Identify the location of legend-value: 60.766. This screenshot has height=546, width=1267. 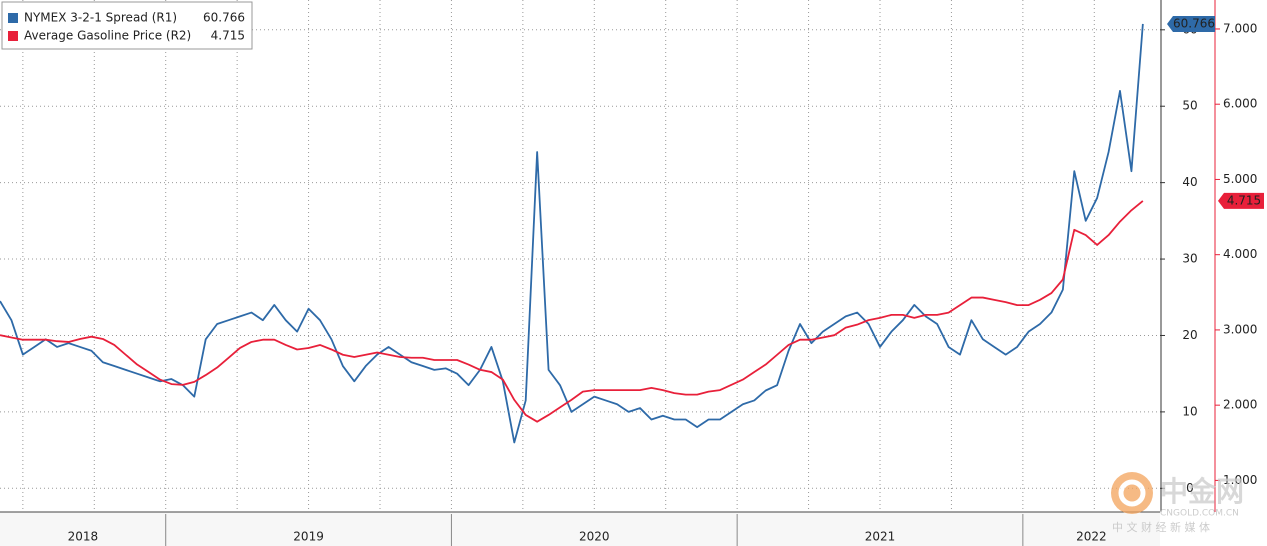
(224, 18).